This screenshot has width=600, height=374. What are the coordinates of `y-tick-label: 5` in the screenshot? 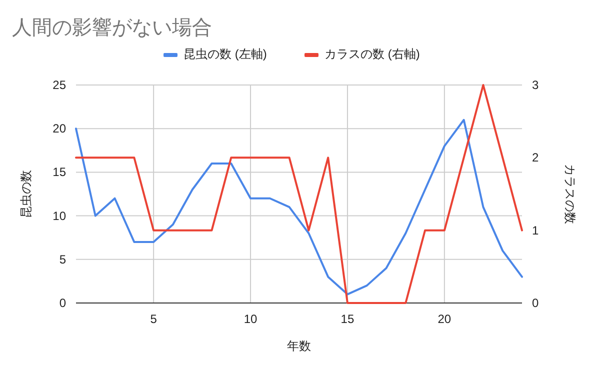 It's located at (62, 259).